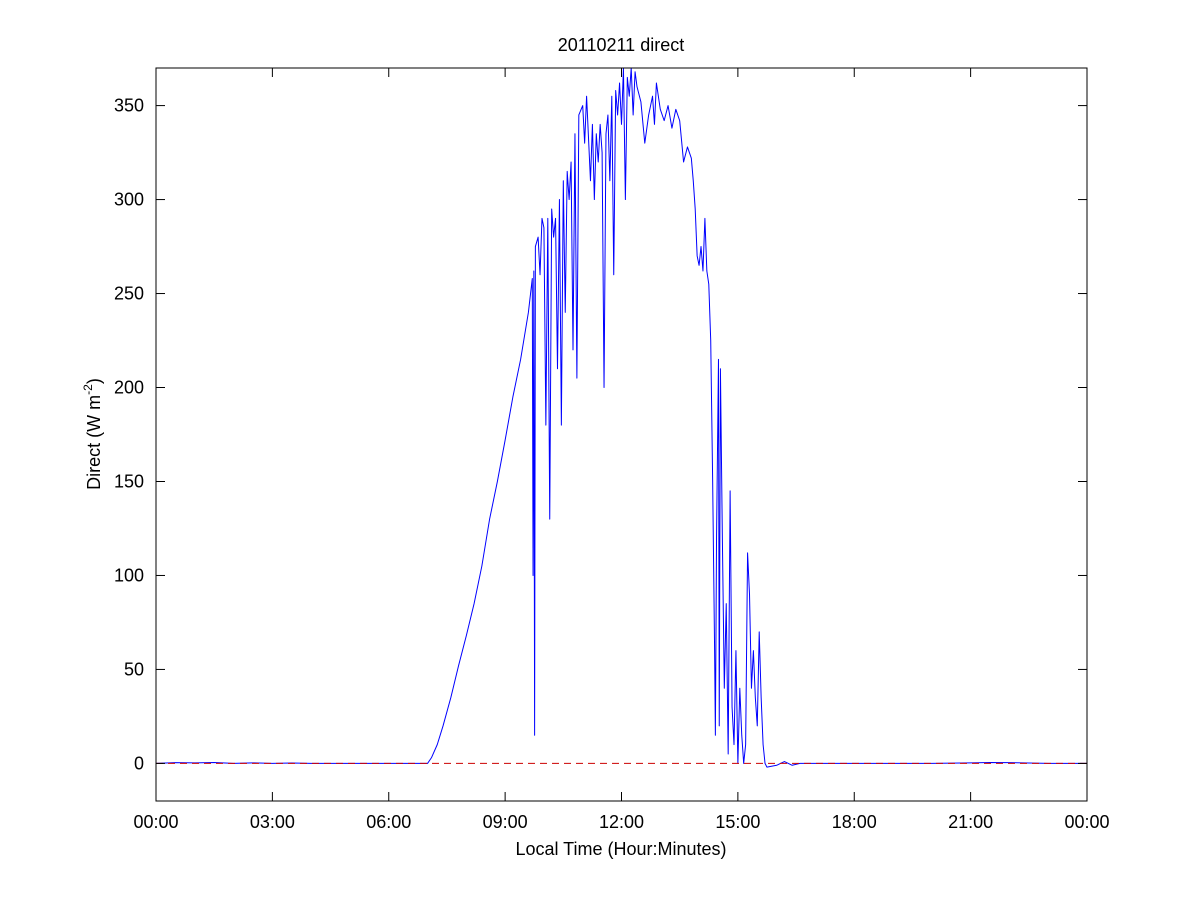 The width and height of the screenshot is (1201, 901). What do you see at coordinates (134, 669) in the screenshot?
I see `y-tick-label: 50` at bounding box center [134, 669].